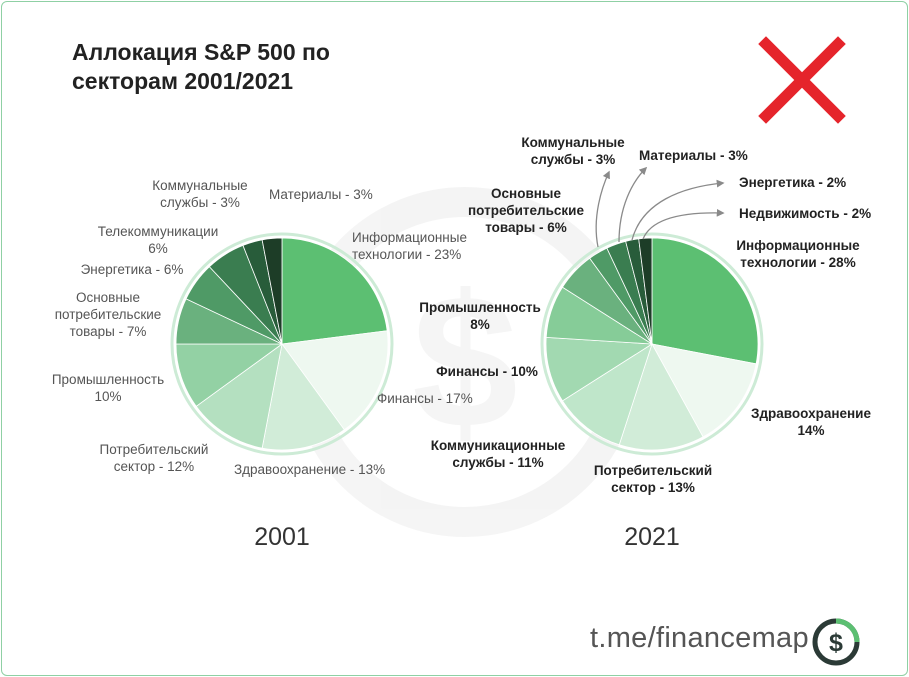 Image resolution: width=909 pixels, height=677 pixels. Describe the element at coordinates (425, 398) in the screenshot. I see `slice-label-финансы-17: Финансы - 17%` at that location.